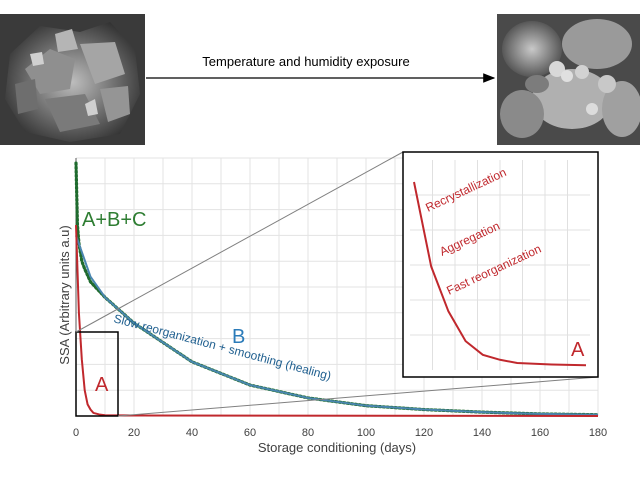 The width and height of the screenshot is (640, 480). Describe the element at coordinates (238, 337) in the screenshot. I see `label-b: B` at that location.